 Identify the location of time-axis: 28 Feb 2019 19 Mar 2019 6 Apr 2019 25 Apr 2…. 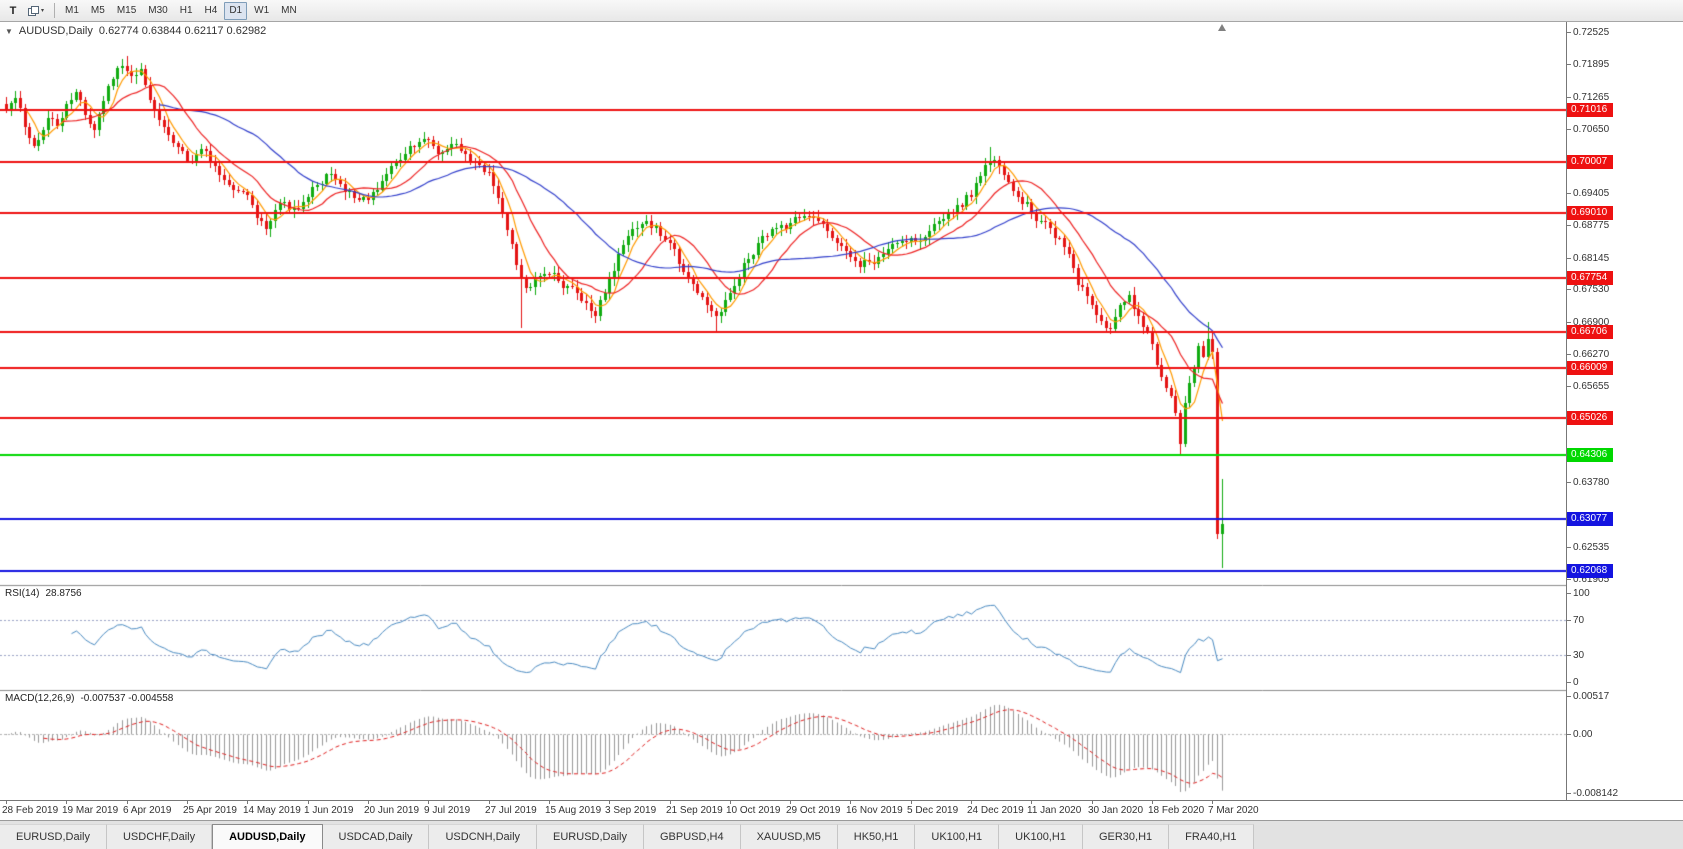
(841, 810).